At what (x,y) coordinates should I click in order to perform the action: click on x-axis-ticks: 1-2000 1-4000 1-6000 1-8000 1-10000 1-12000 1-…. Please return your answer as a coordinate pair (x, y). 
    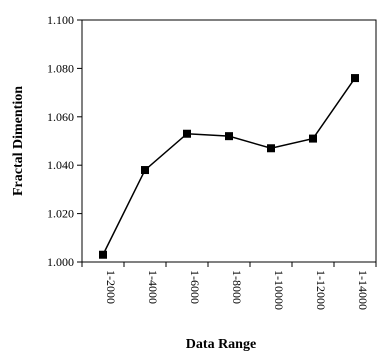
    Looking at the image, I should click on (229, 286).